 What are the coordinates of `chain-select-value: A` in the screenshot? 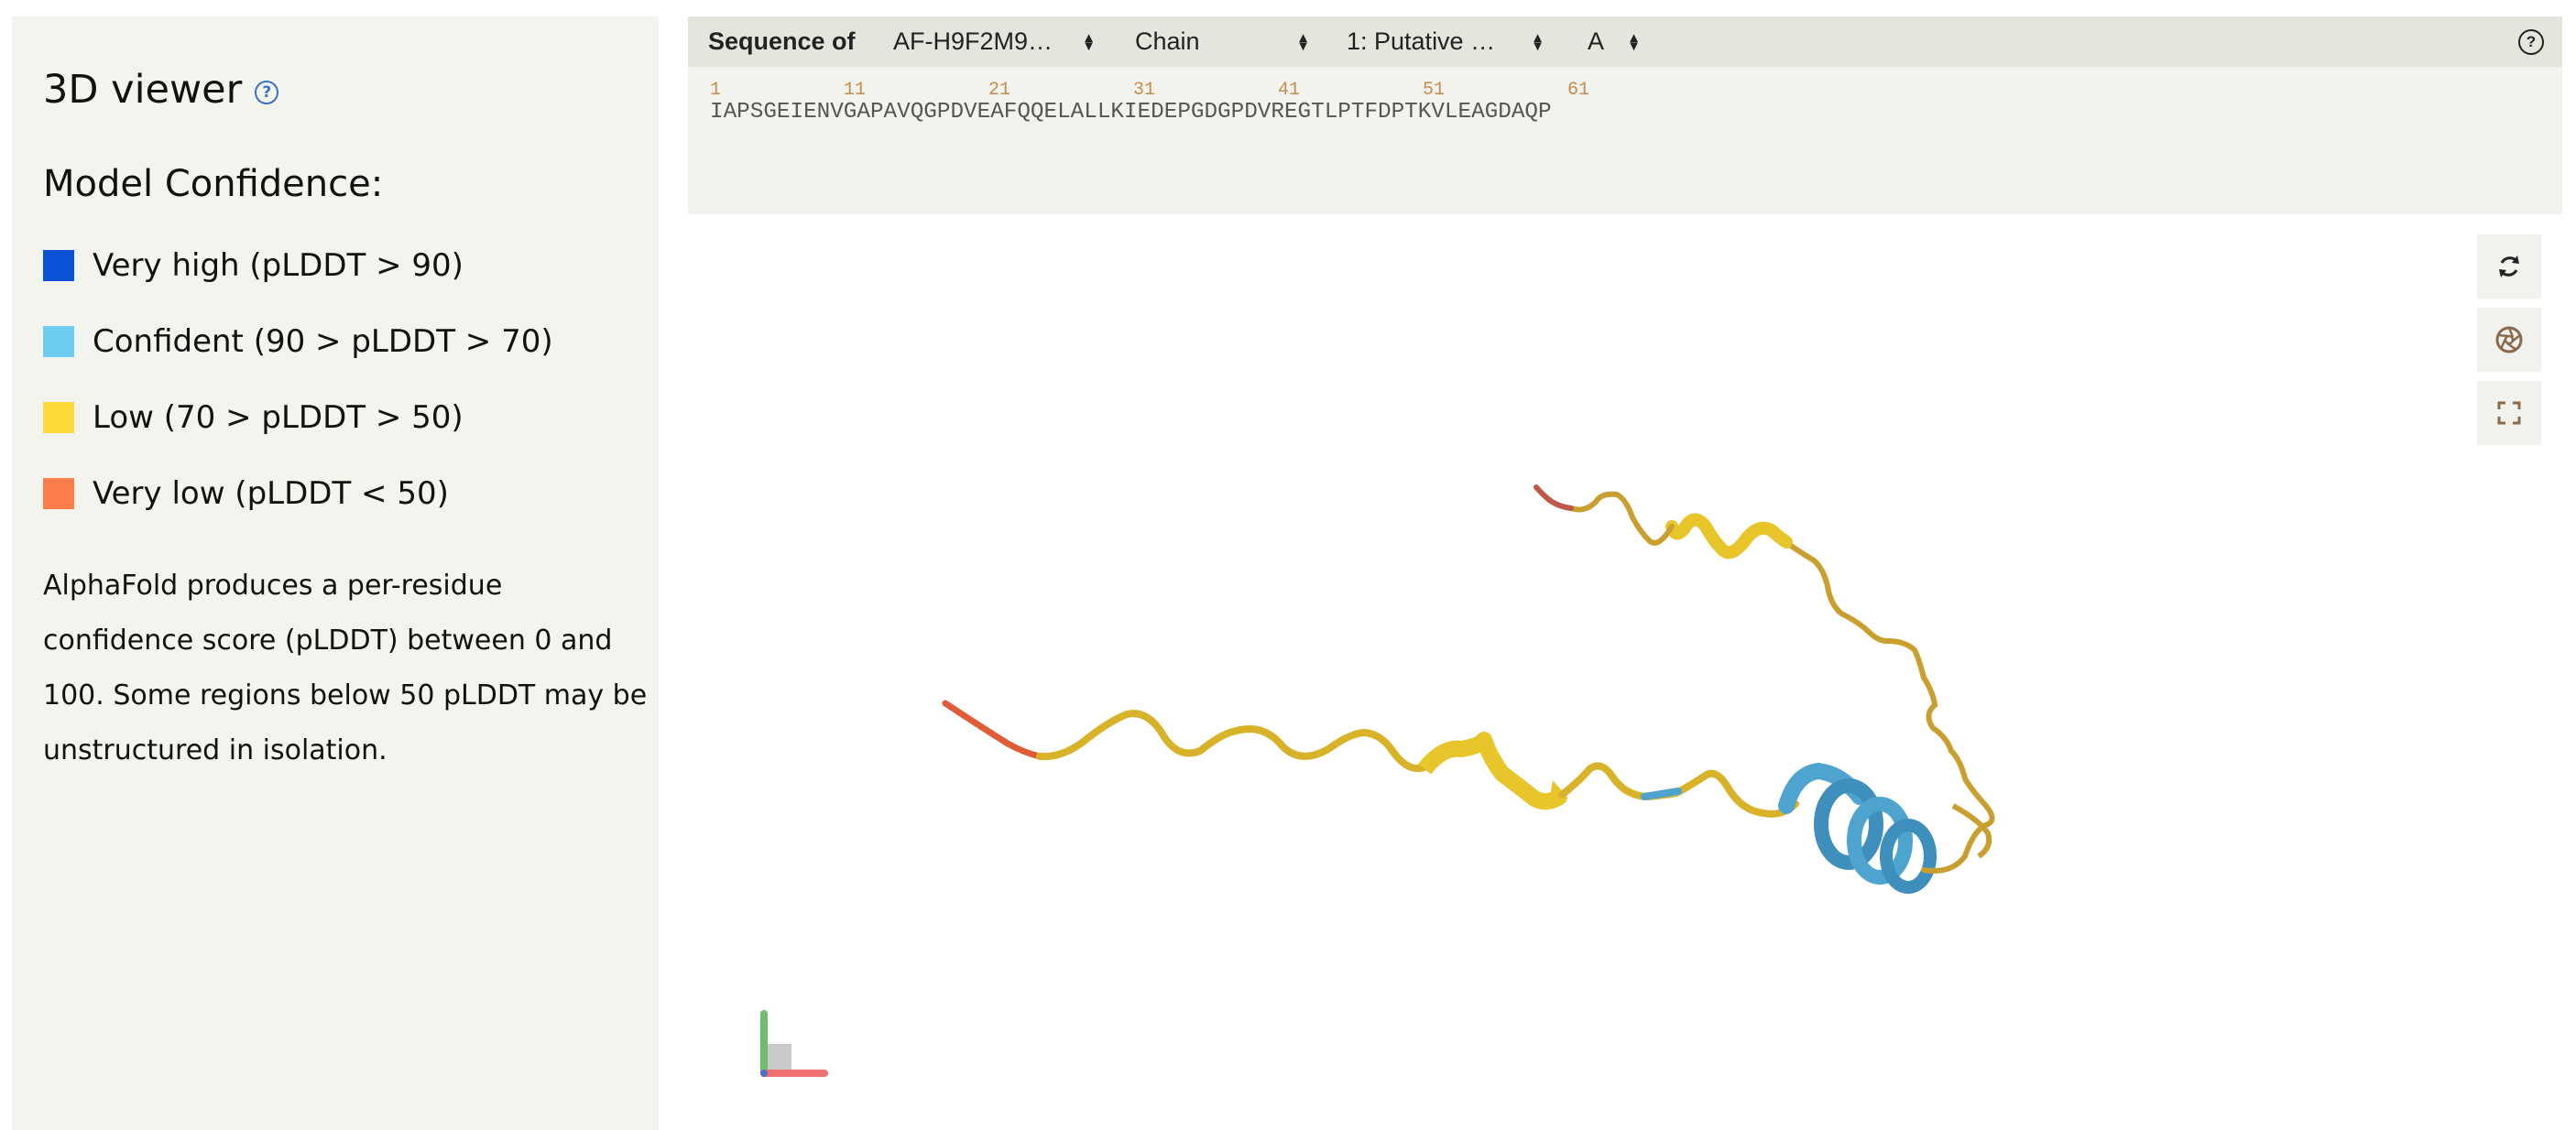 It's located at (1597, 41).